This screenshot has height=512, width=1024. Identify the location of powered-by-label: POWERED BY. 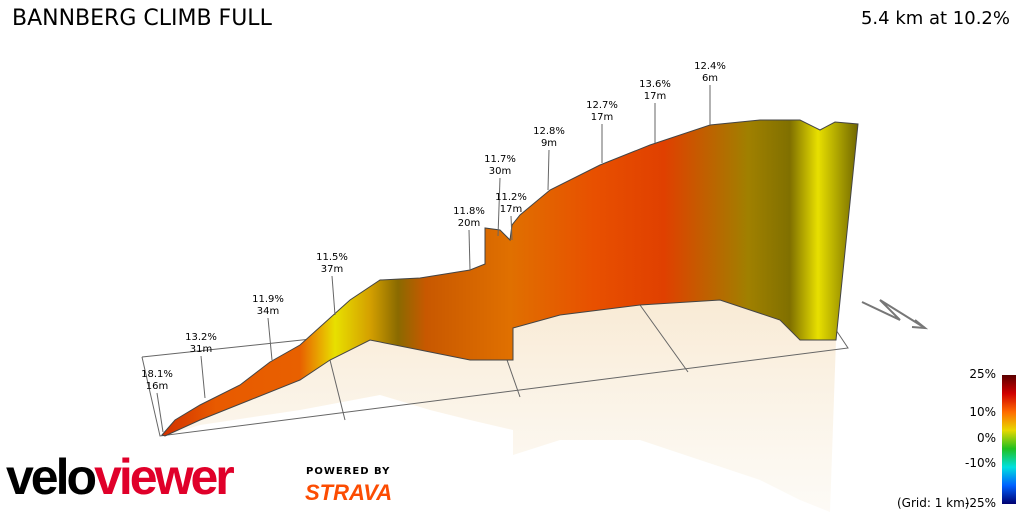
(348, 471).